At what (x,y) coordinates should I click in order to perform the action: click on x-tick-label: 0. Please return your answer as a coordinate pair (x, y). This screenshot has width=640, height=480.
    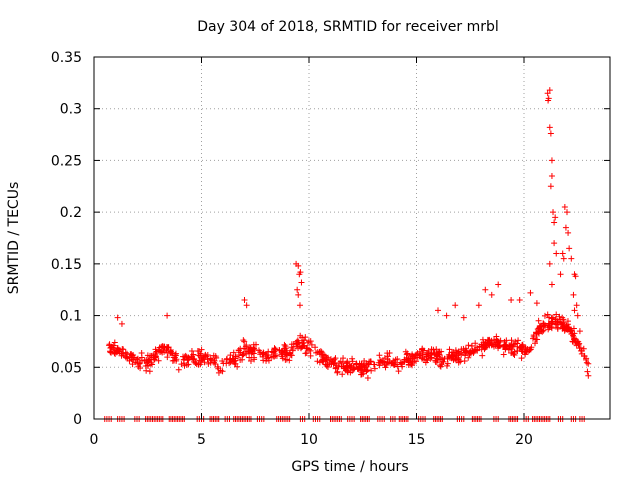
    Looking at the image, I should click on (94, 440).